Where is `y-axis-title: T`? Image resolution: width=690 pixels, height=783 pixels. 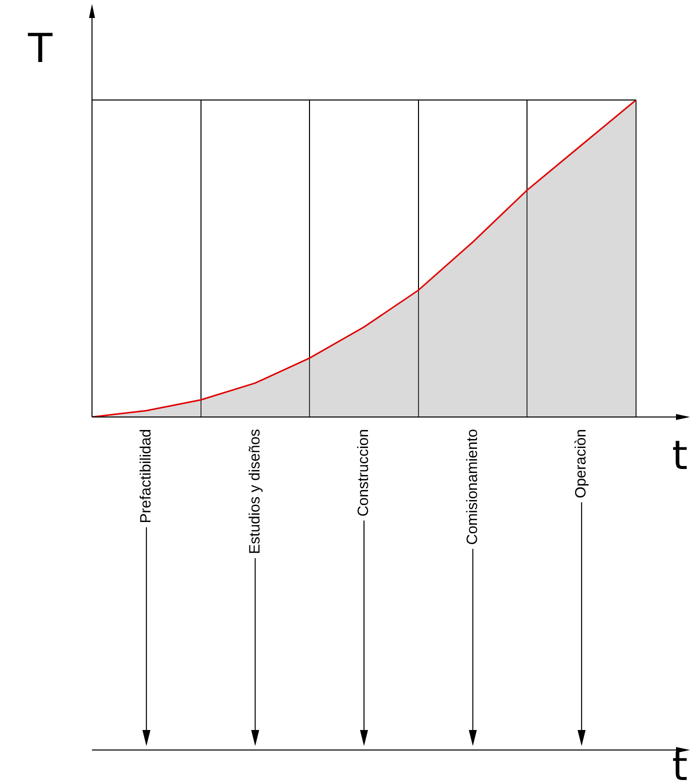
y-axis-title: T is located at coordinates (40, 49).